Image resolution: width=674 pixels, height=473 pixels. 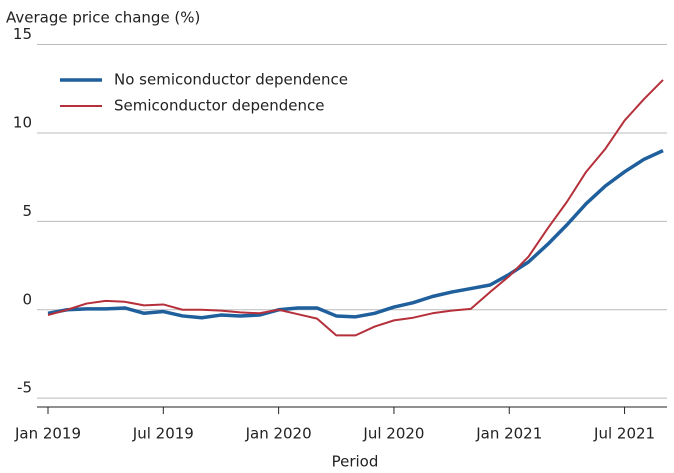 What do you see at coordinates (24, 388) in the screenshot?
I see `y-tick-label: -5` at bounding box center [24, 388].